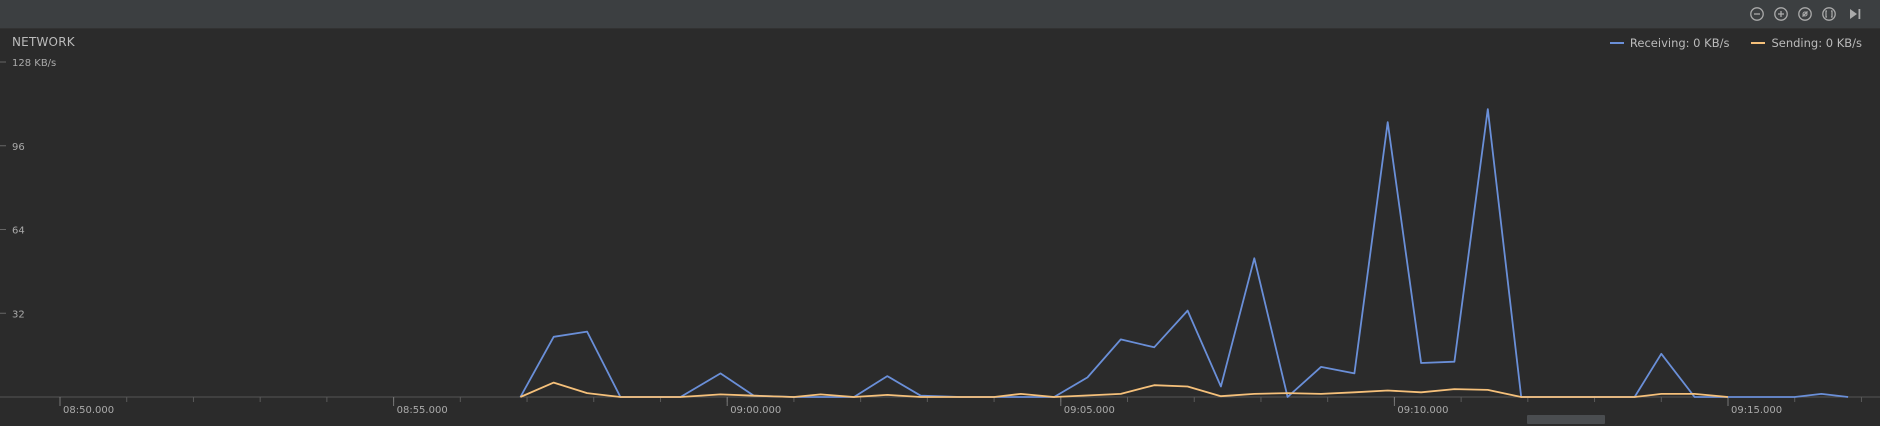  What do you see at coordinates (1756, 410) in the screenshot?
I see `x-tick-label: 09:15.000` at bounding box center [1756, 410].